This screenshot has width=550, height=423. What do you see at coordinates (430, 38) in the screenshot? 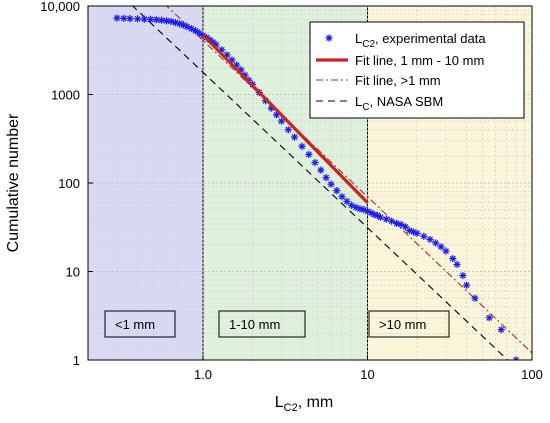
I see `legend-label-rest: , experimental data` at bounding box center [430, 38].